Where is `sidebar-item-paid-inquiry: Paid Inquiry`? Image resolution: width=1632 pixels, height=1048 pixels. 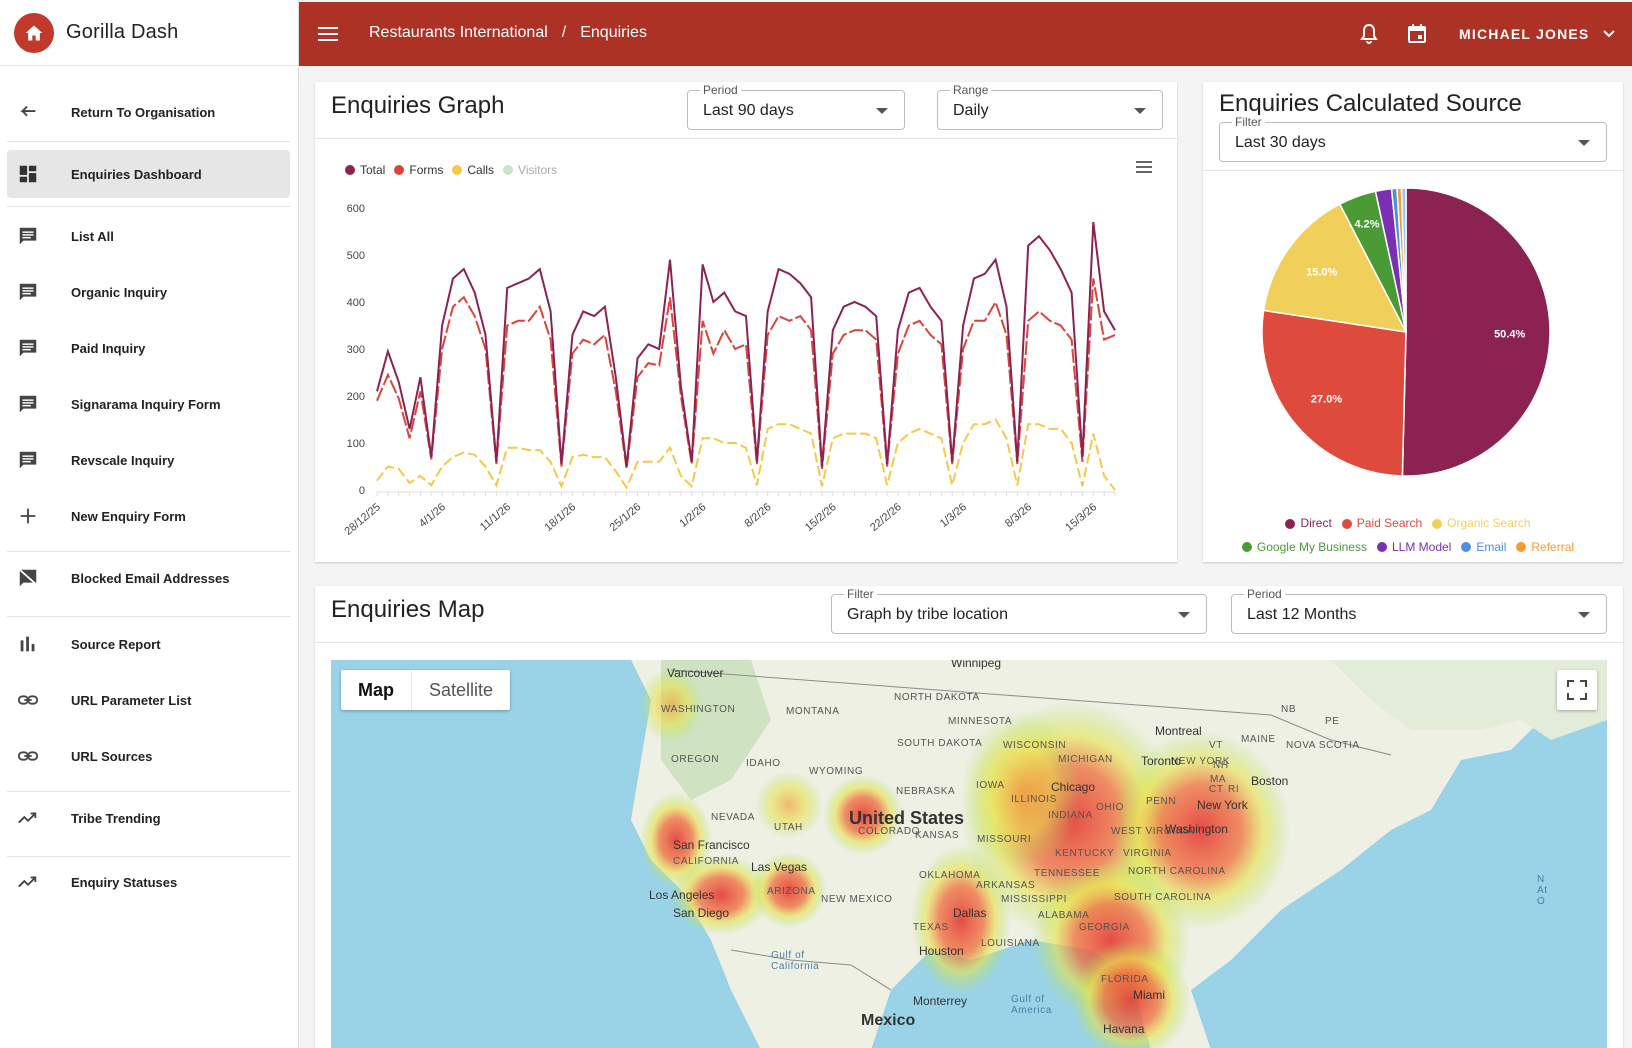 sidebar-item-paid-inquiry: Paid Inquiry is located at coordinates (148, 348).